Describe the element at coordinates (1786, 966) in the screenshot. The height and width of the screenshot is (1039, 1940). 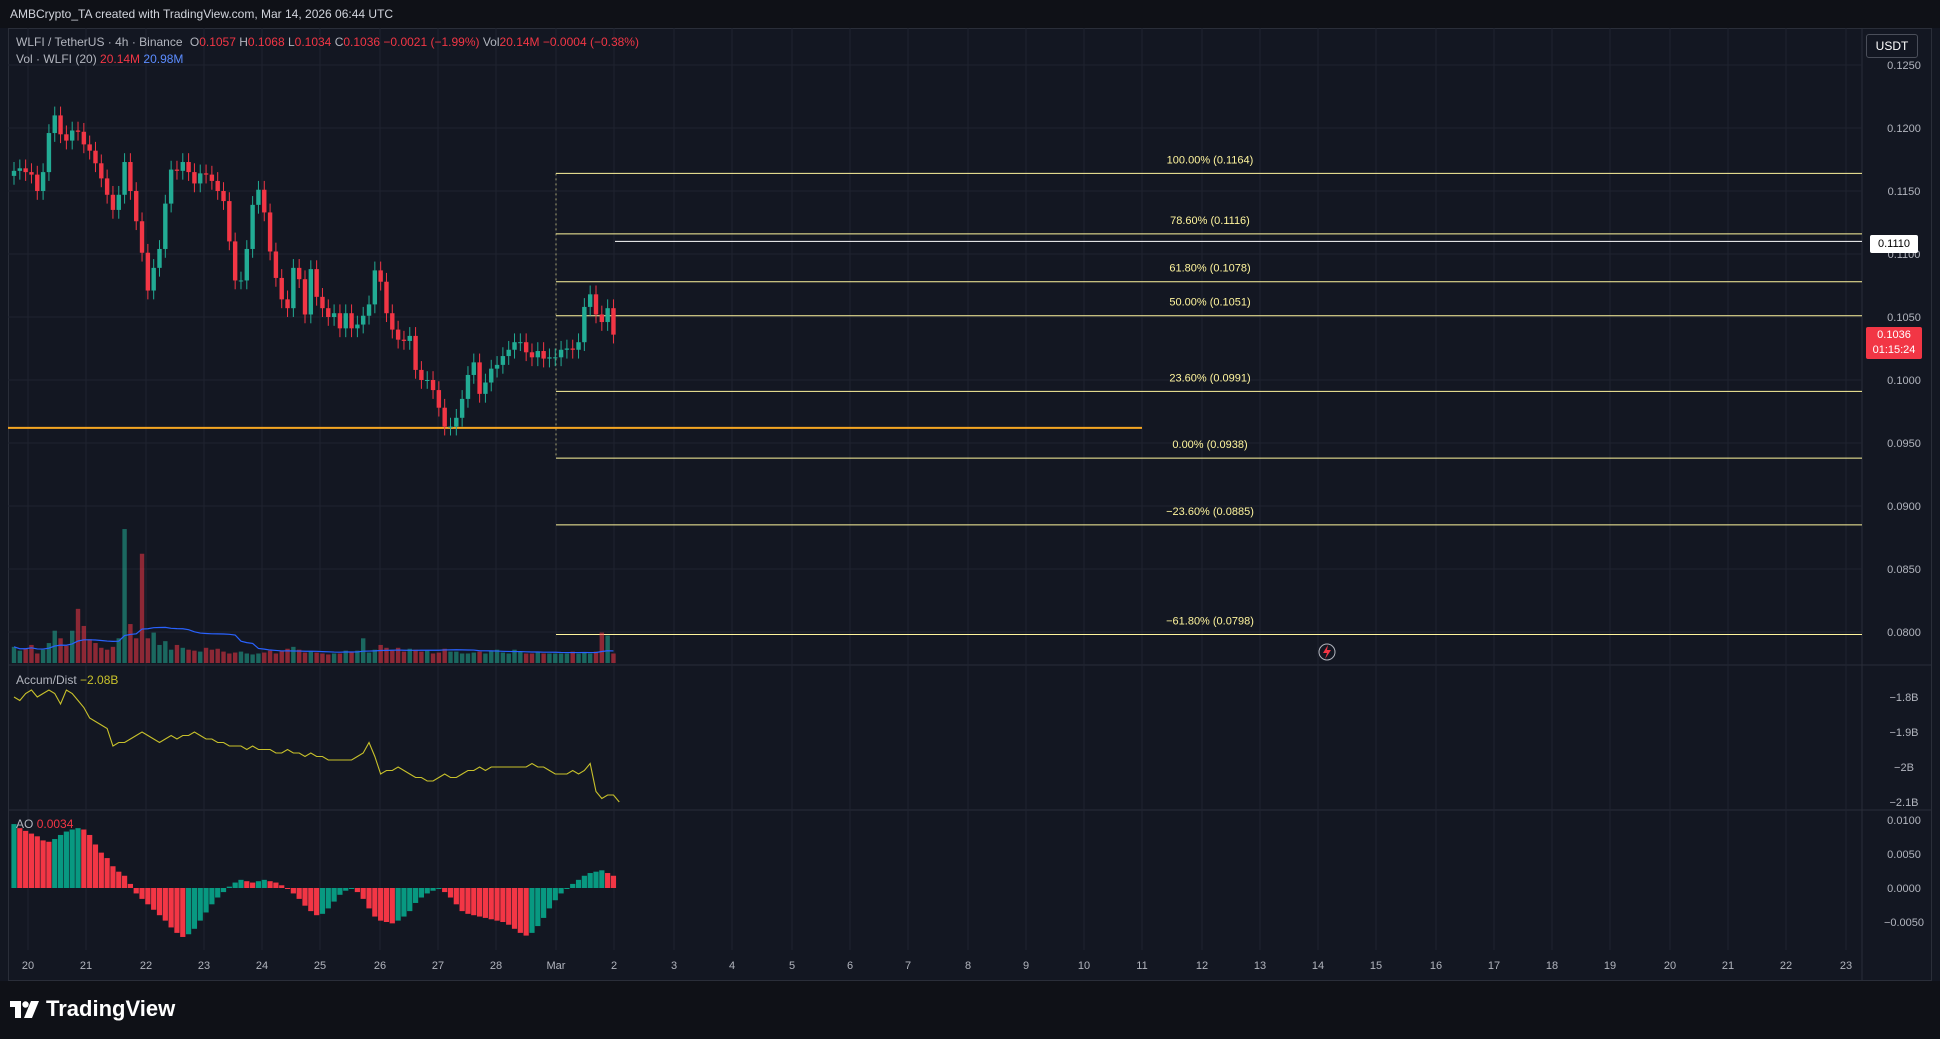
I see `time-axis-label: 22` at that location.